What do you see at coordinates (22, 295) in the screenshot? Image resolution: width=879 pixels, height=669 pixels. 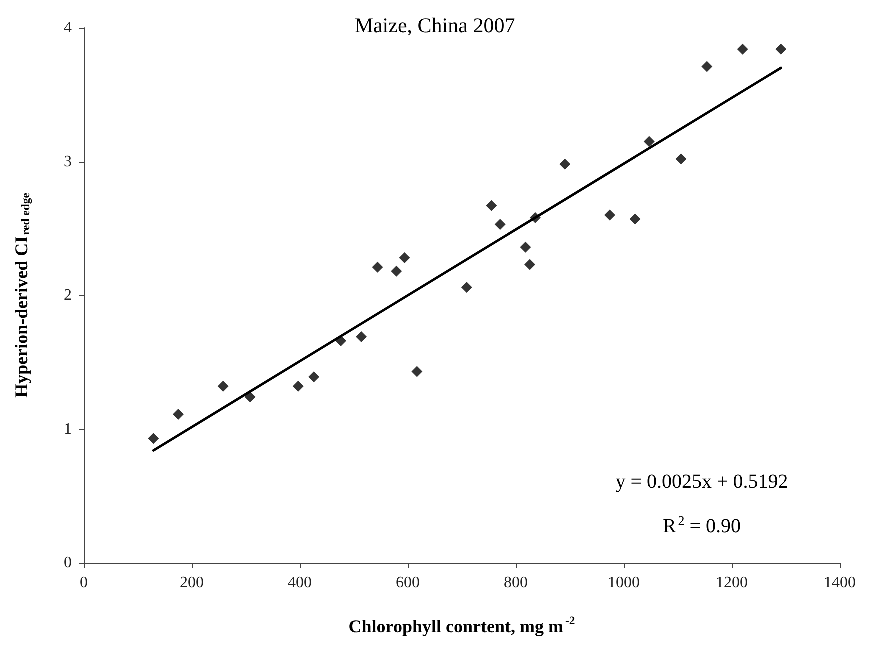 I see `y-axis-title: Hyperion-derived CIred edge` at bounding box center [22, 295].